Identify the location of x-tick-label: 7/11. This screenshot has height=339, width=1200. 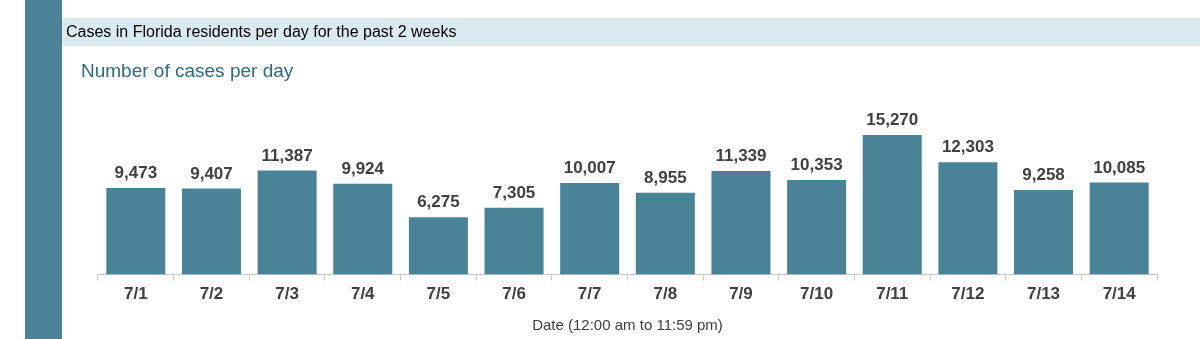
(892, 294).